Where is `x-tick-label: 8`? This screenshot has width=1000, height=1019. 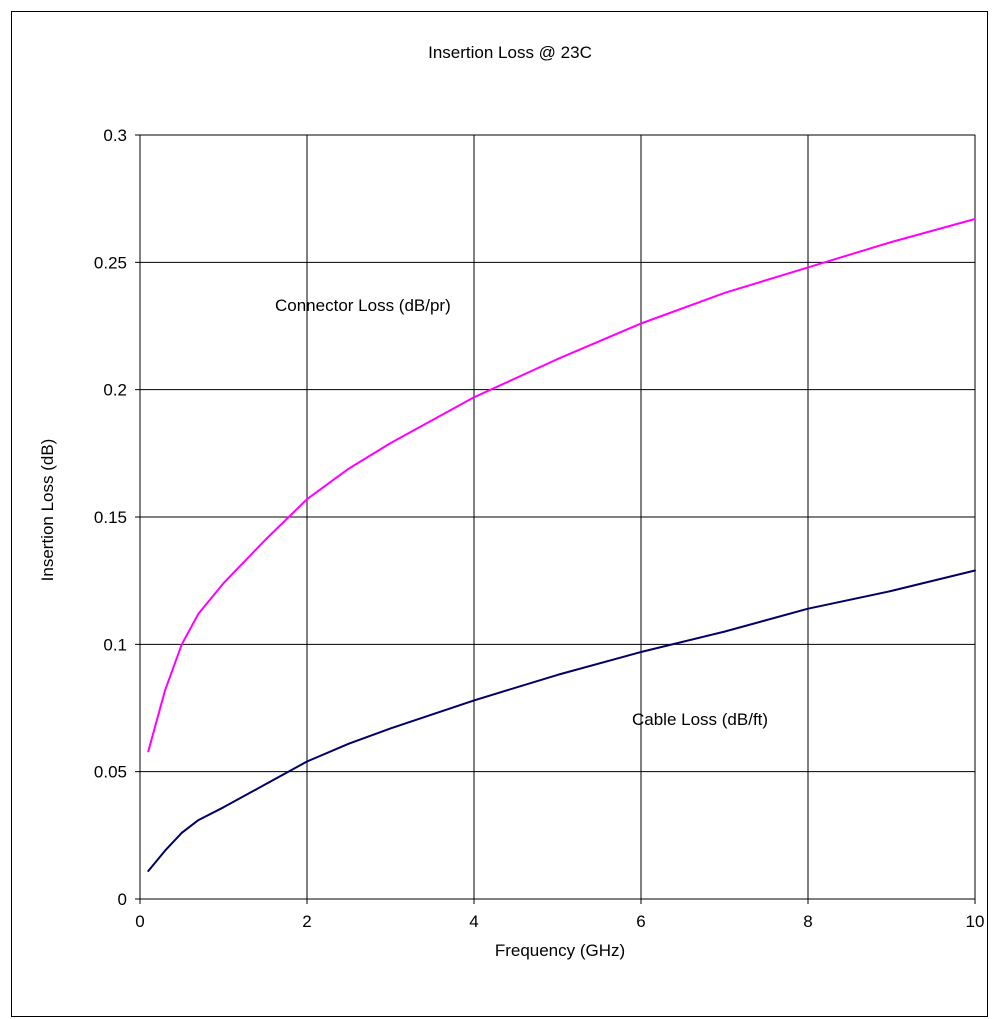 x-tick-label: 8 is located at coordinates (807, 921).